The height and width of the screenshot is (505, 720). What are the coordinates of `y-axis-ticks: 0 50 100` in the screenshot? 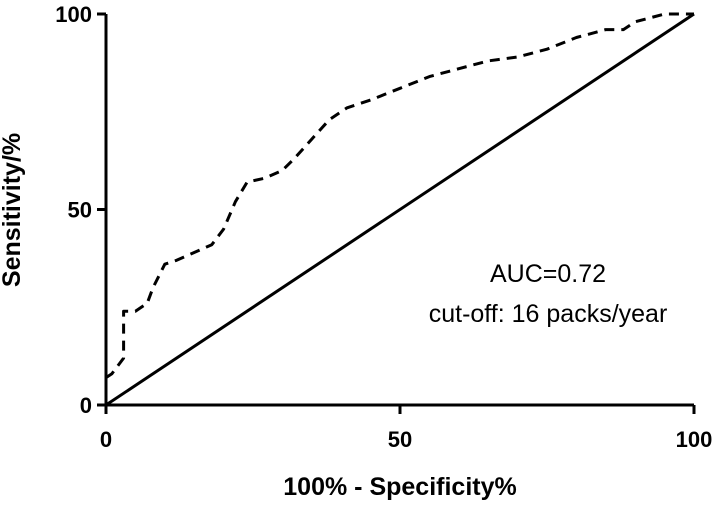 It's located at (80, 210).